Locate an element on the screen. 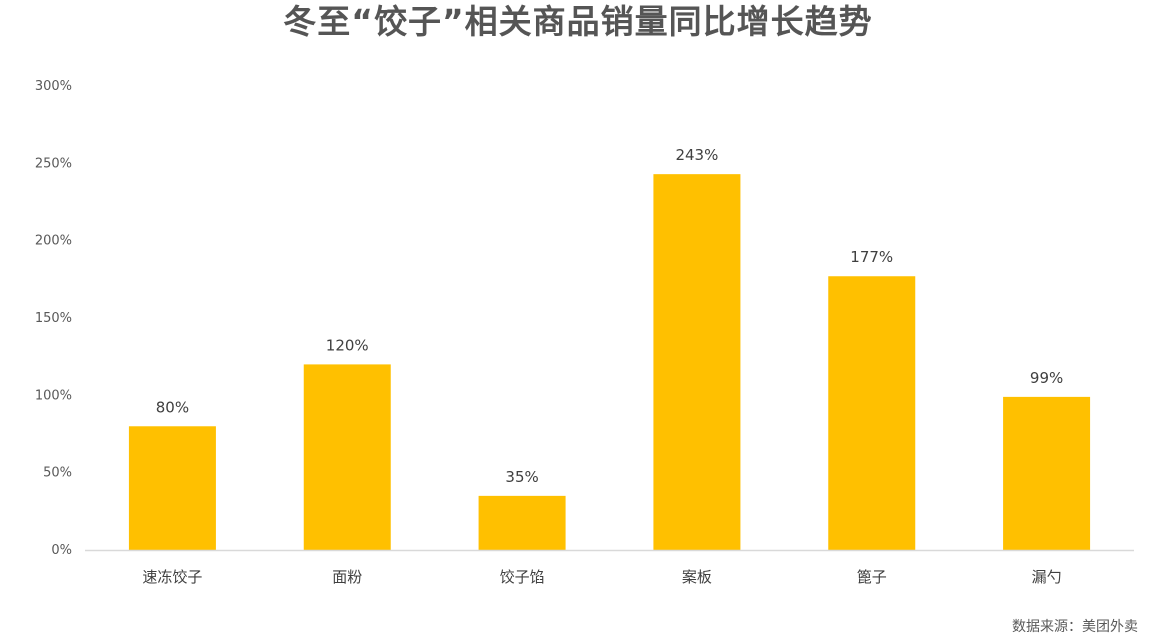  x-tick-label: 篦子 is located at coordinates (872, 577).